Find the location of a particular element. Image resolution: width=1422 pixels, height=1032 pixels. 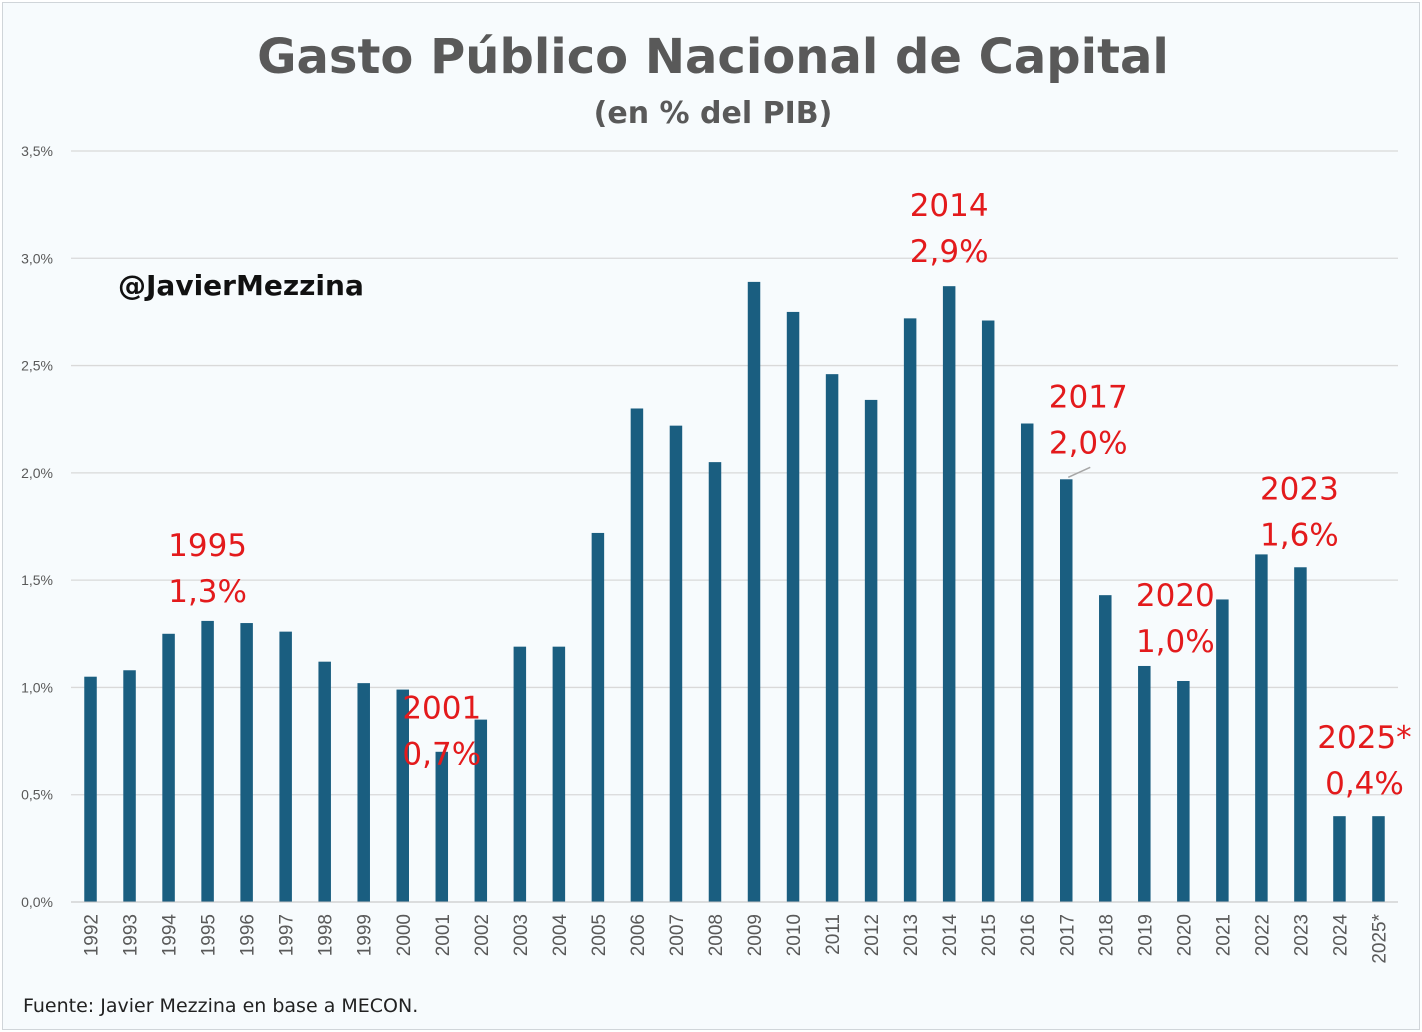

x-tick-label: 2011 is located at coordinates (833, 934).